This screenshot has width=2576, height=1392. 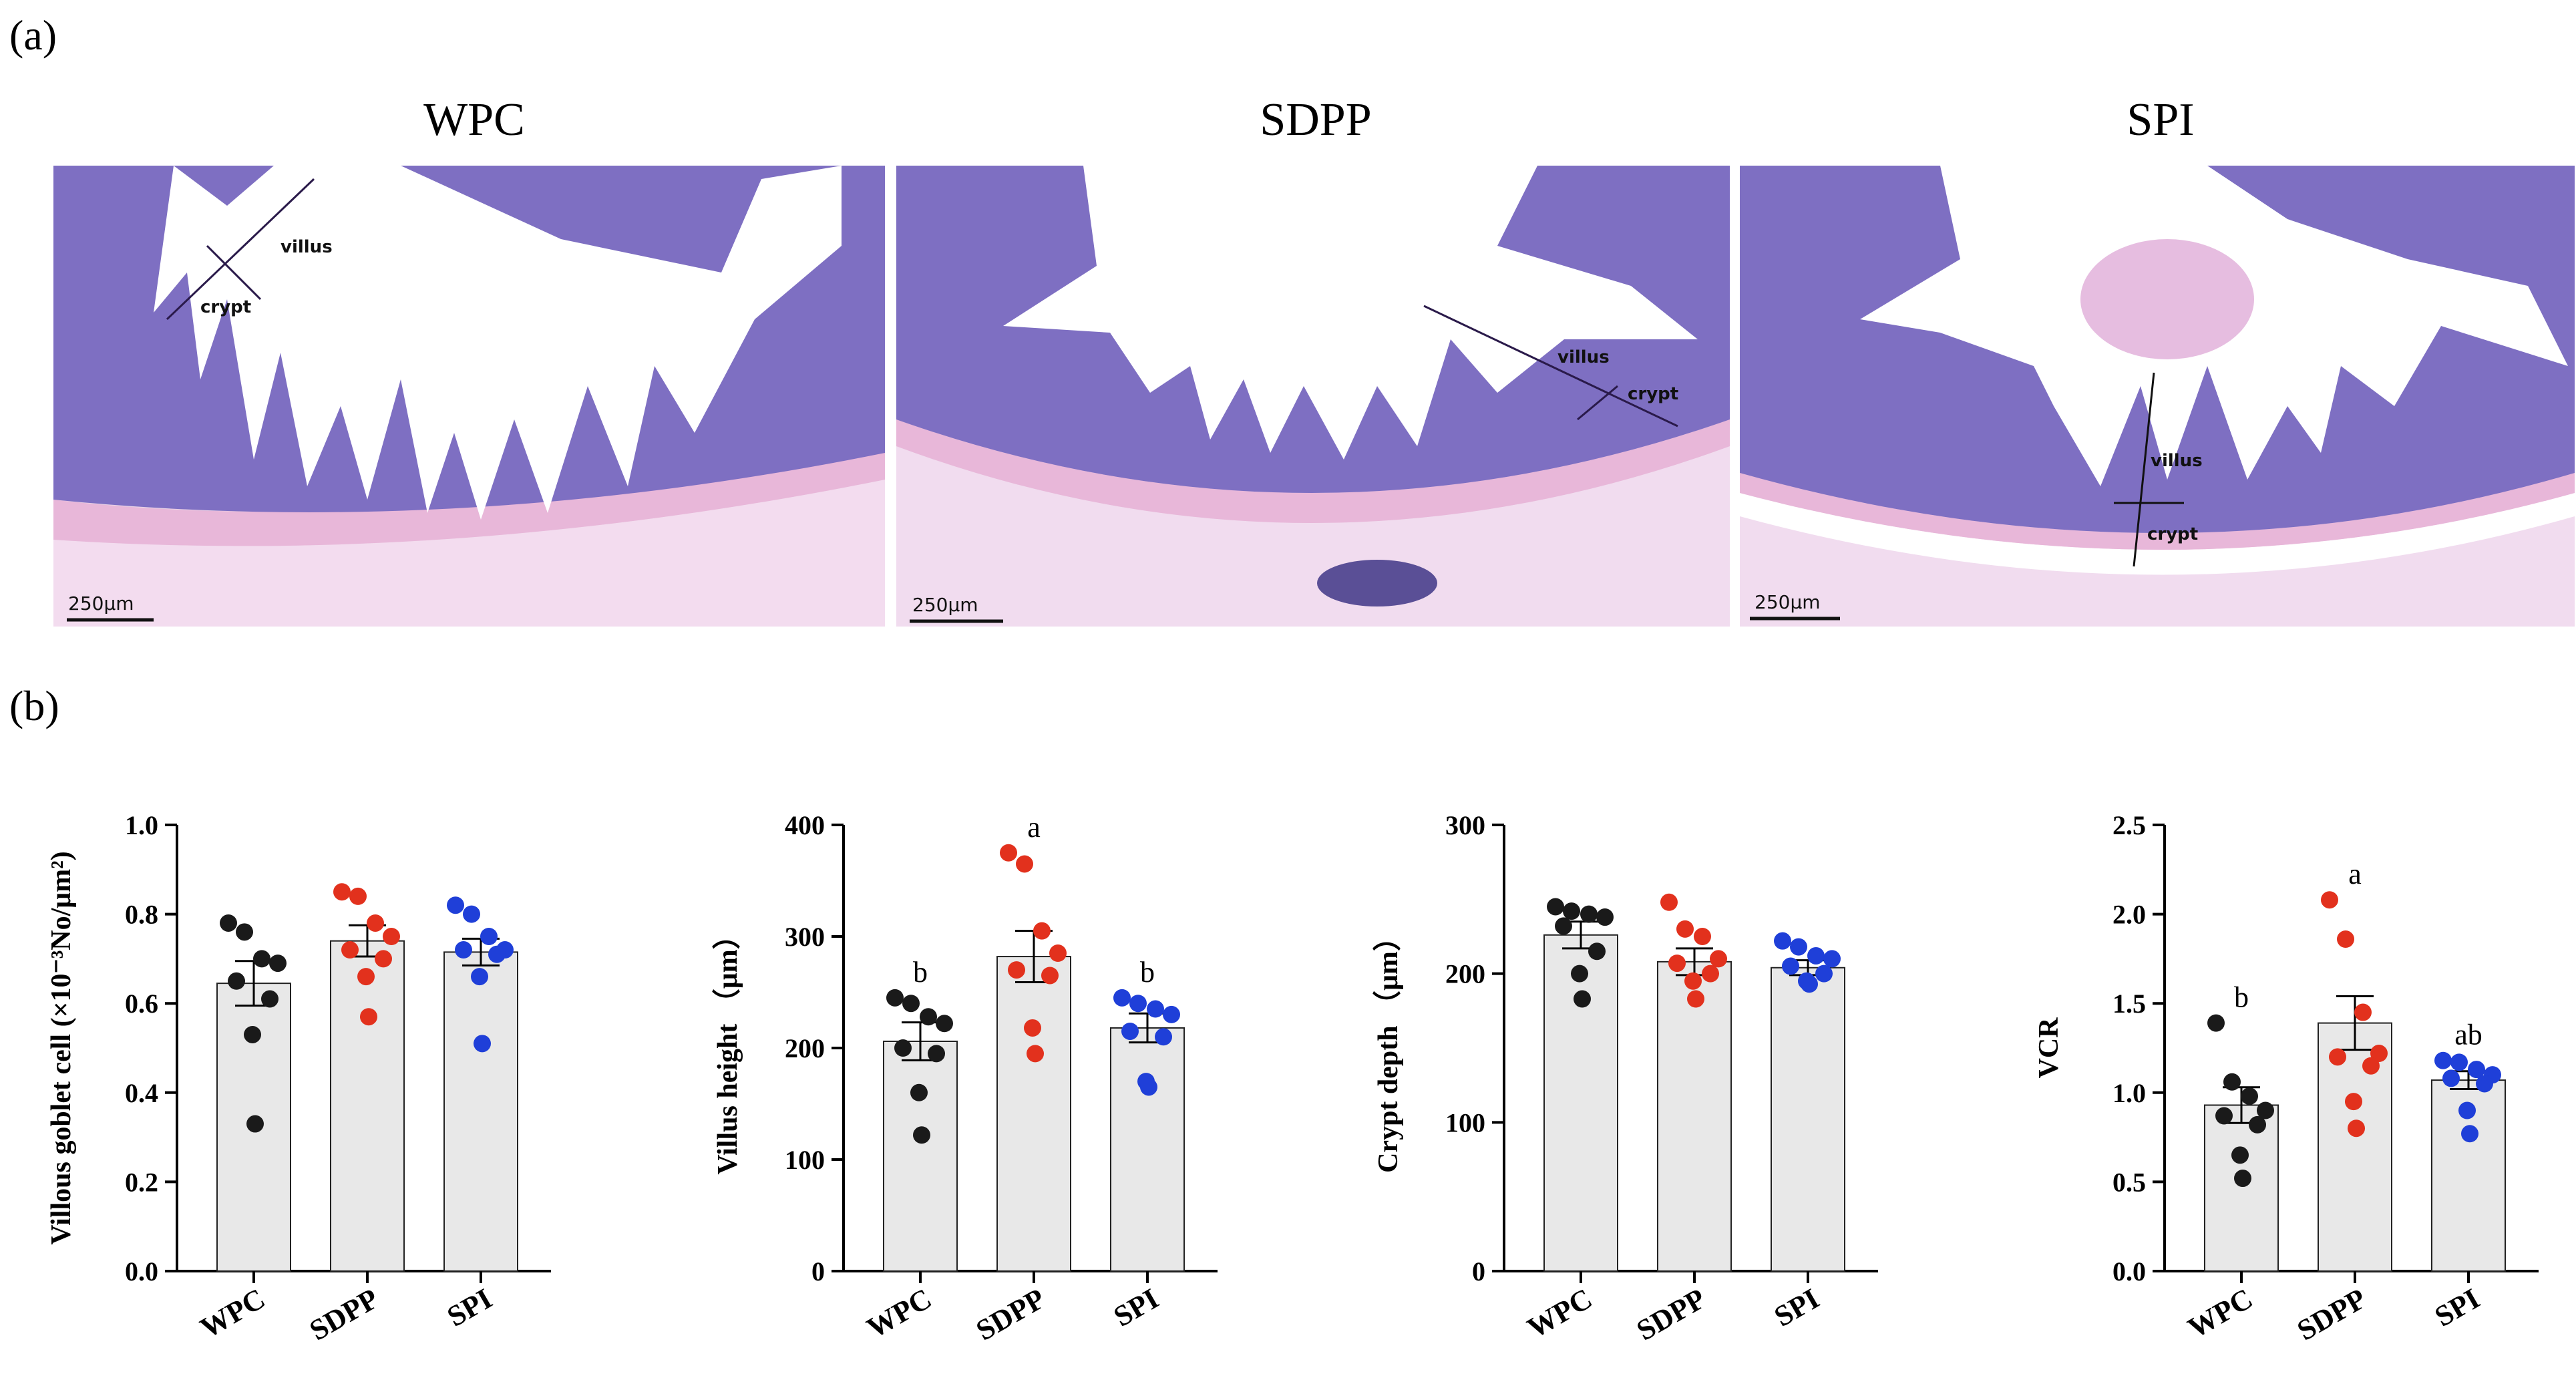 I want to click on y-tick-label: 400, so click(x=805, y=825).